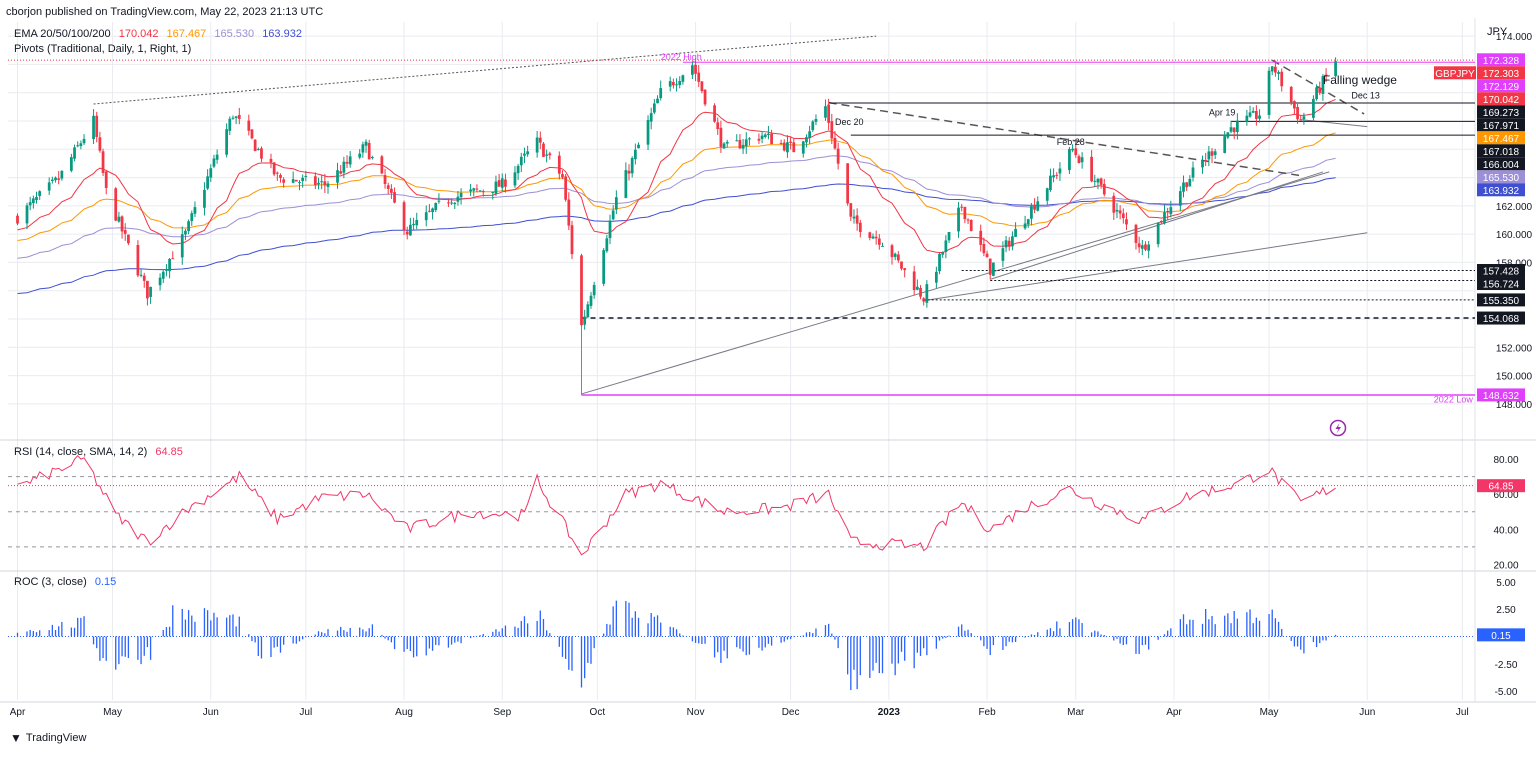  I want to click on roc-badge: 0.15, so click(1501, 635).